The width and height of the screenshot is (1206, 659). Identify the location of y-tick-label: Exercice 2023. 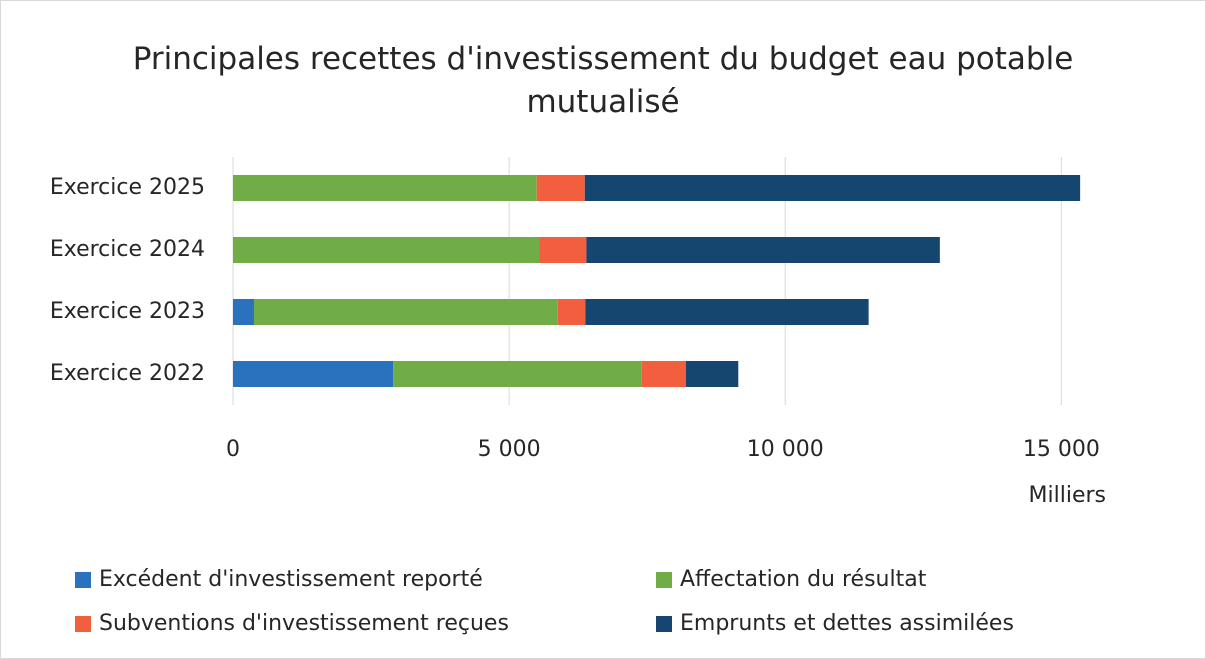
(127, 311).